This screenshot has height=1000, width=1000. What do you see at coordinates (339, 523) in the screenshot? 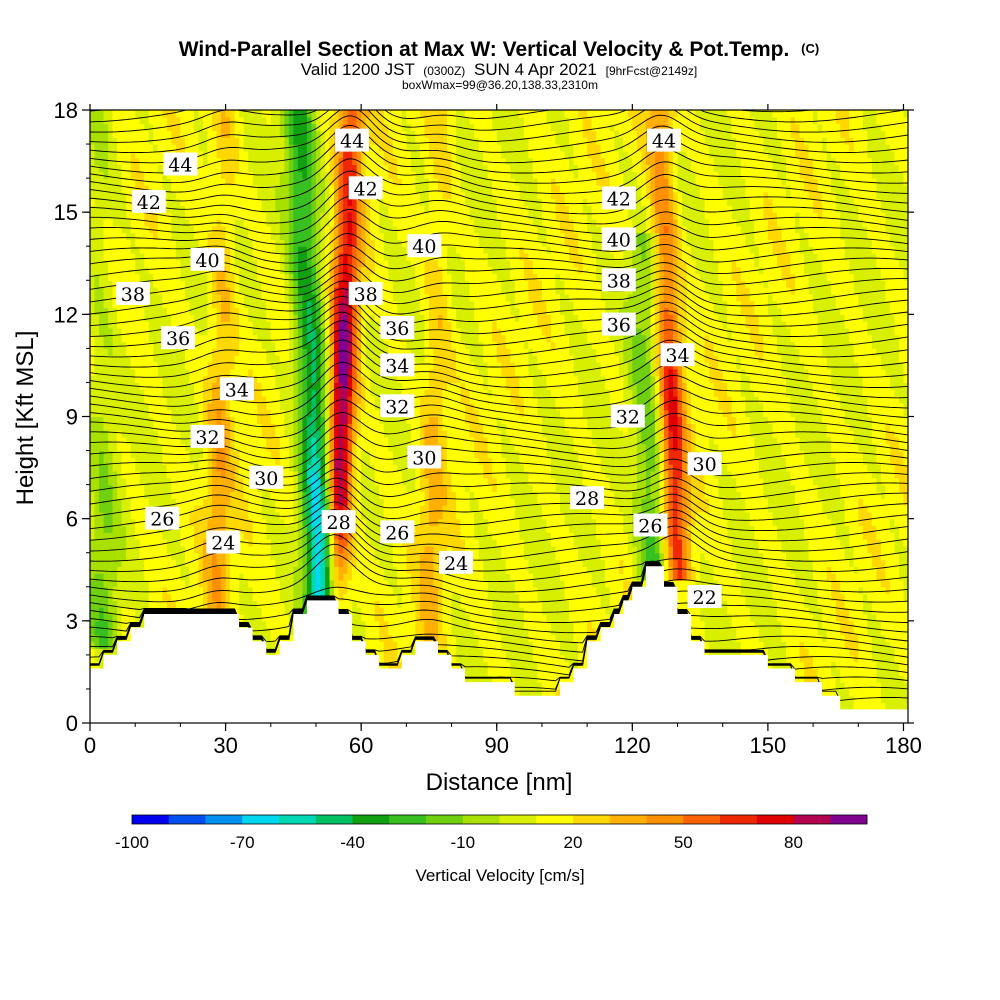
I see `contour-label-text: 28` at bounding box center [339, 523].